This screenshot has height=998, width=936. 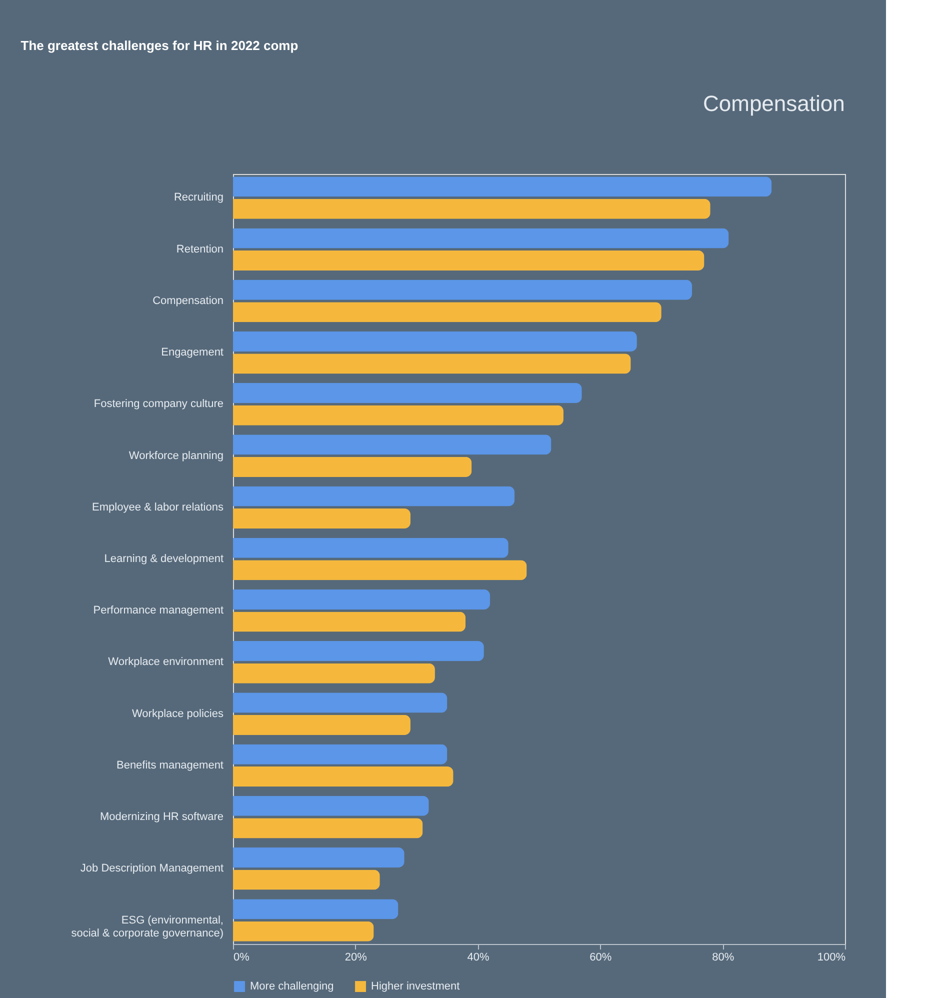 What do you see at coordinates (356, 958) in the screenshot?
I see `x-tick-label: 20%` at bounding box center [356, 958].